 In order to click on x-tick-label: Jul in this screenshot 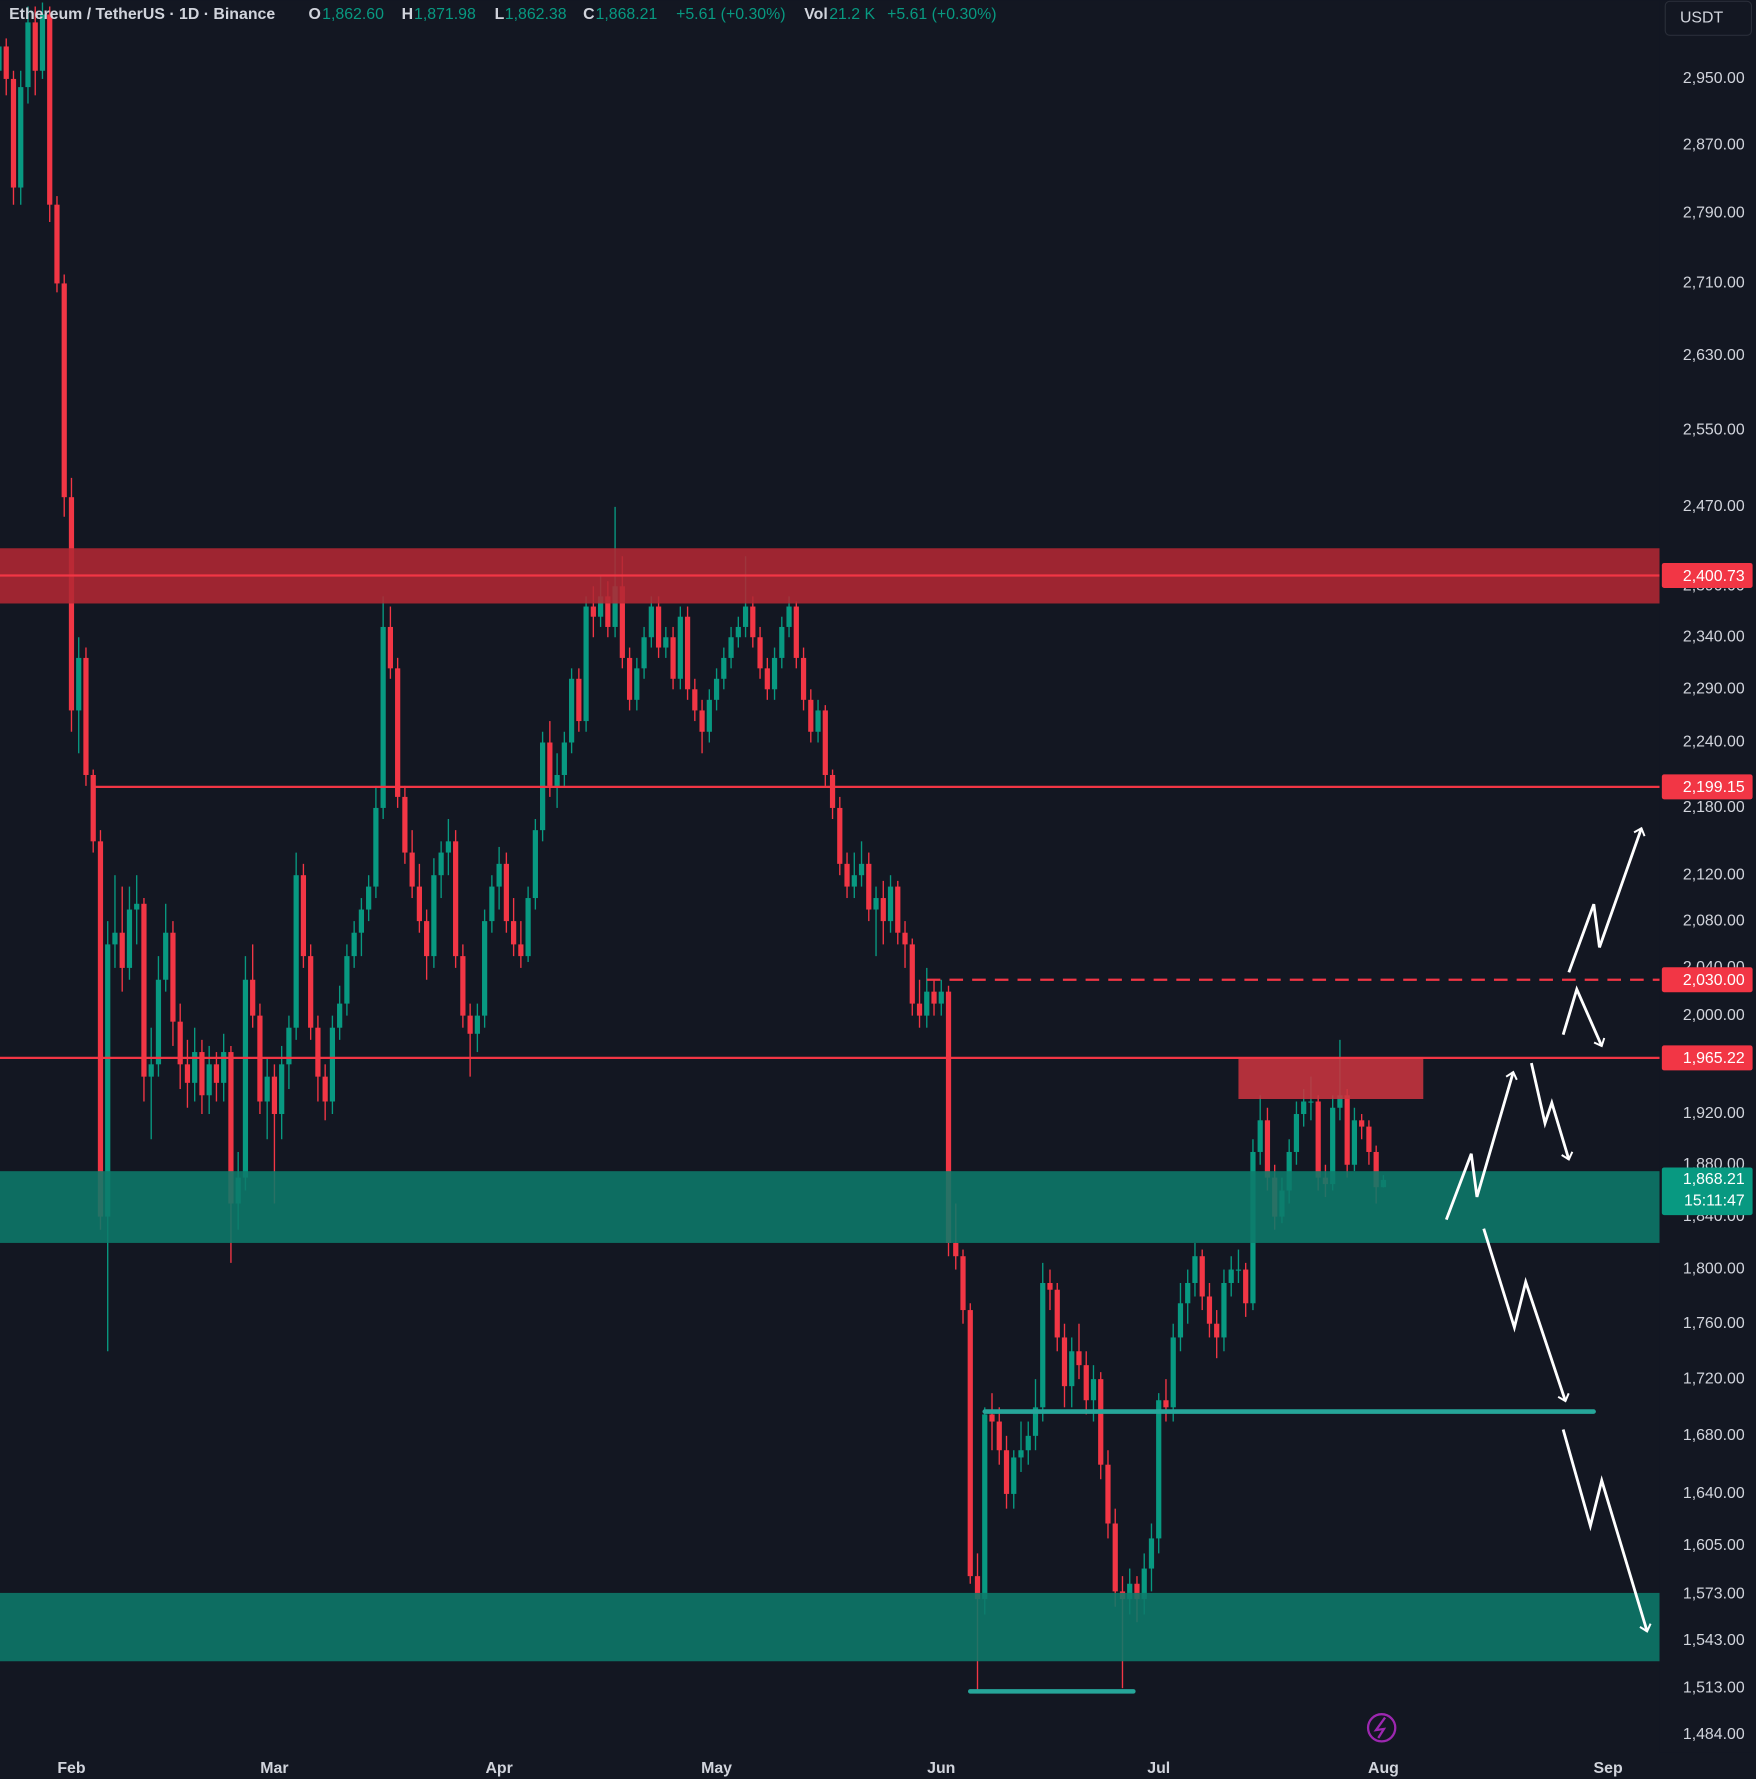, I will do `click(1158, 1768)`.